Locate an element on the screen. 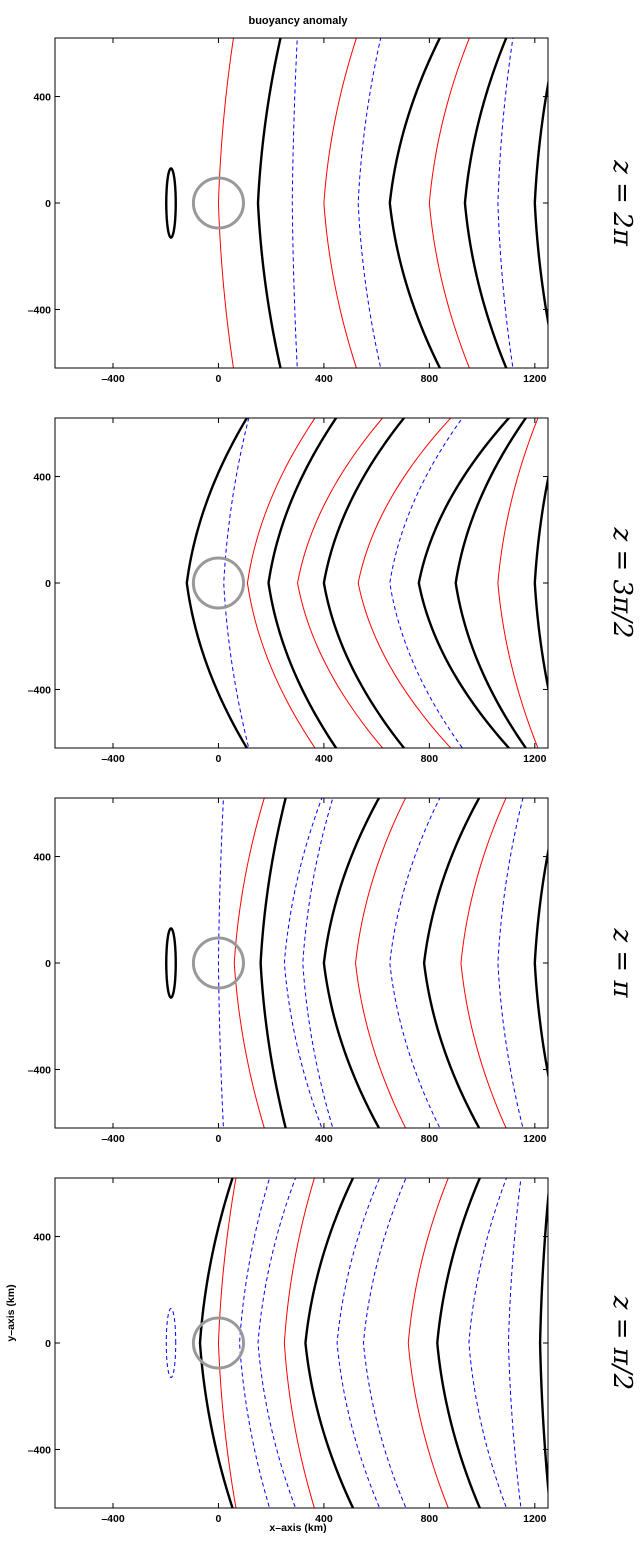 This screenshot has height=1541, width=641. figure-title: buoyancy anomaly is located at coordinates (298, 21).